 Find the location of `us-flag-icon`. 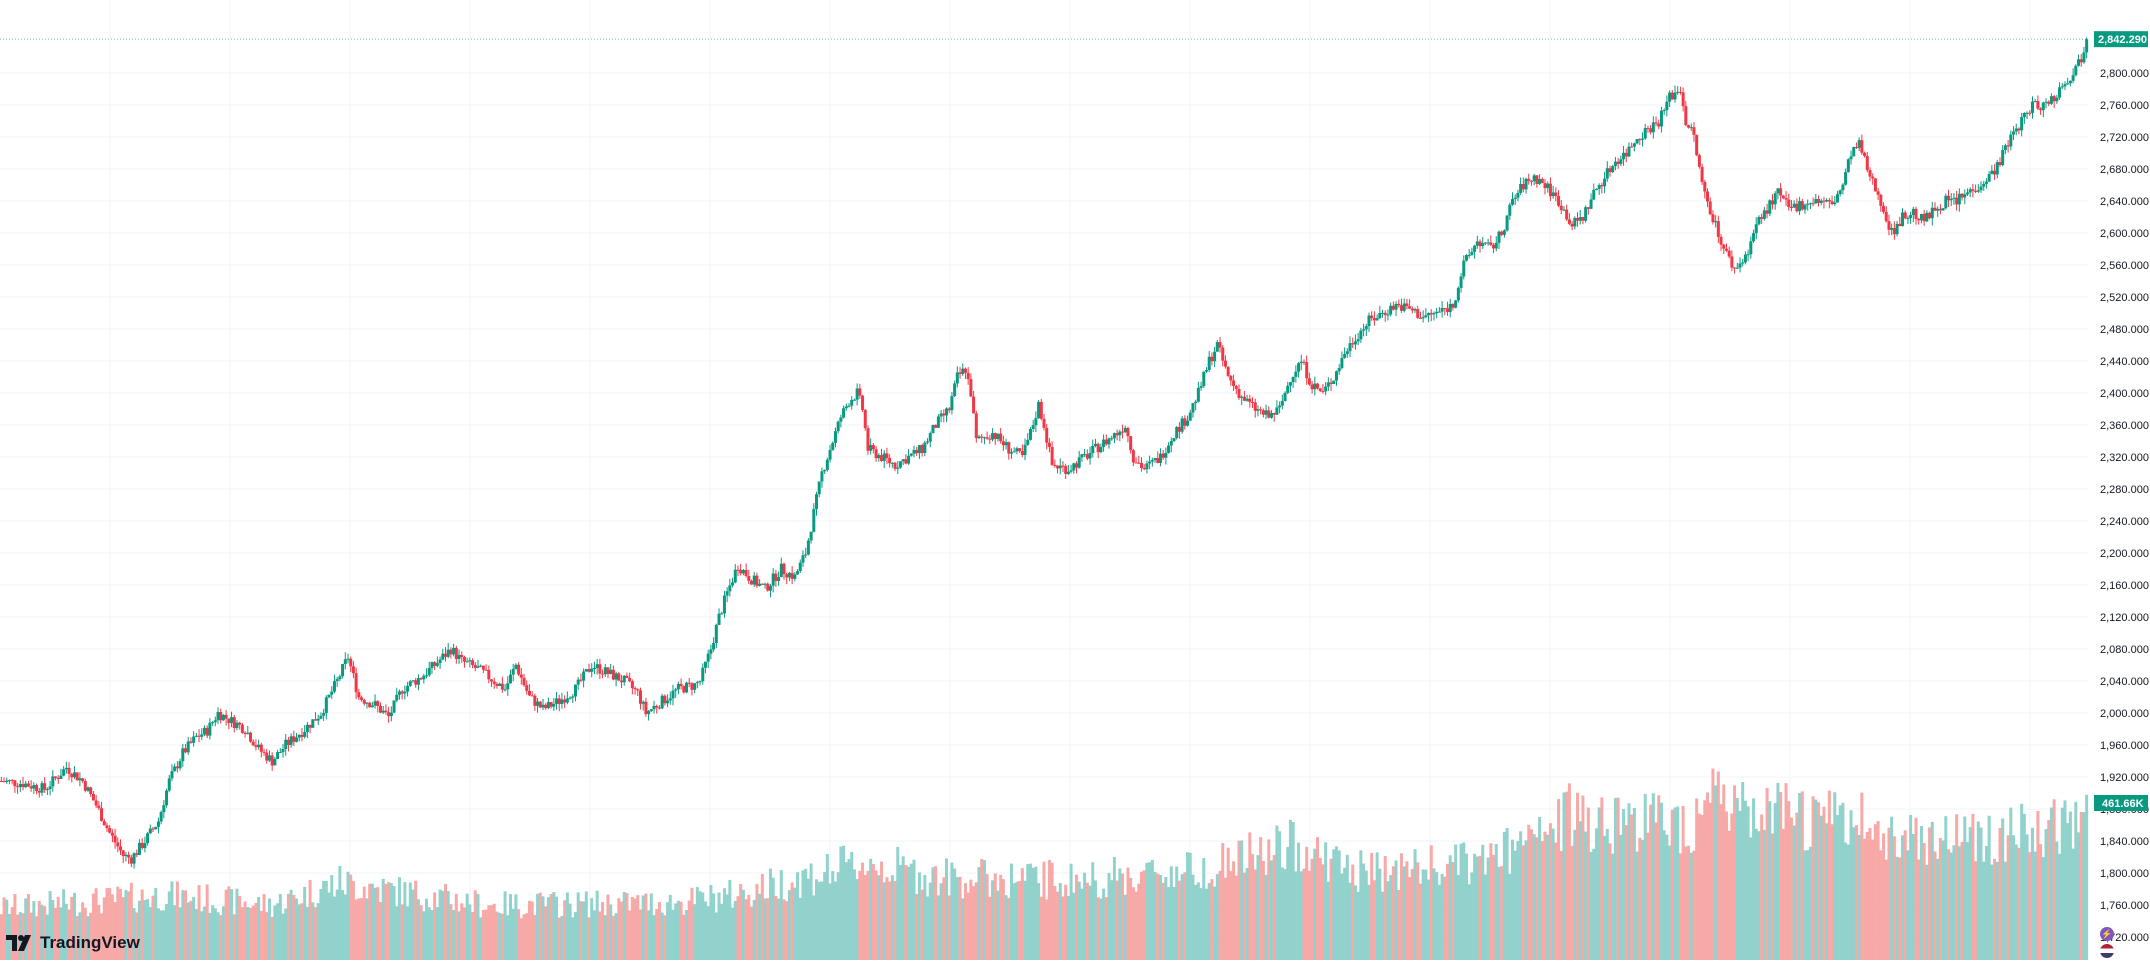

us-flag-icon is located at coordinates (2107, 951).